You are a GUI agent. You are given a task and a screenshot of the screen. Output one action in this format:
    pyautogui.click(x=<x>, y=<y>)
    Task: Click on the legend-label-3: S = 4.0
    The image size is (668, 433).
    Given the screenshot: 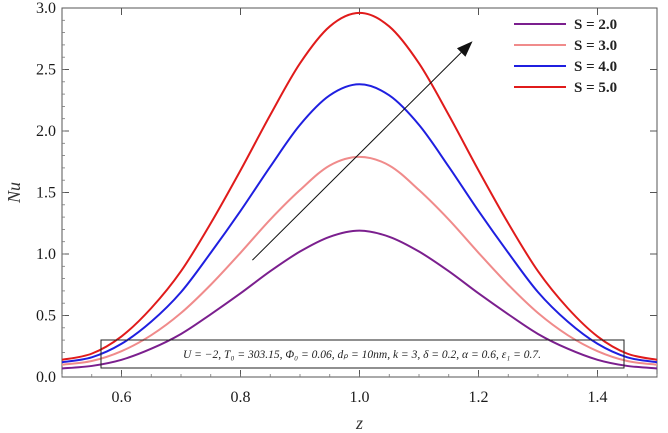 What is the action you would take?
    pyautogui.click(x=595, y=67)
    